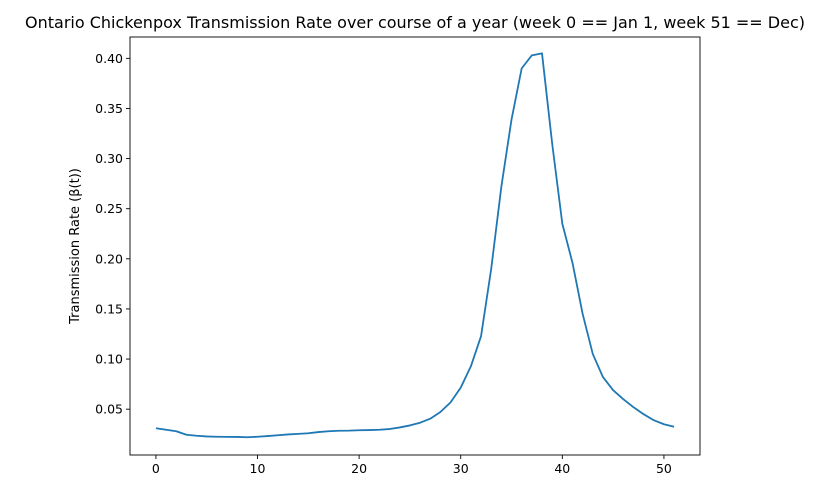  I want to click on x-tick-label: 0, so click(156, 468).